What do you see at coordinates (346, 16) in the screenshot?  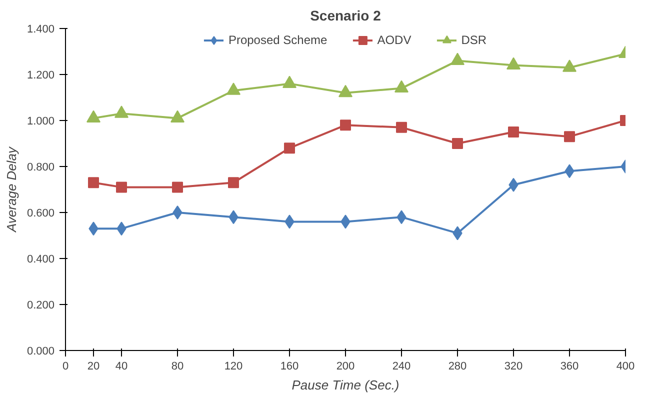 I see `chart-title: Scenario 2` at bounding box center [346, 16].